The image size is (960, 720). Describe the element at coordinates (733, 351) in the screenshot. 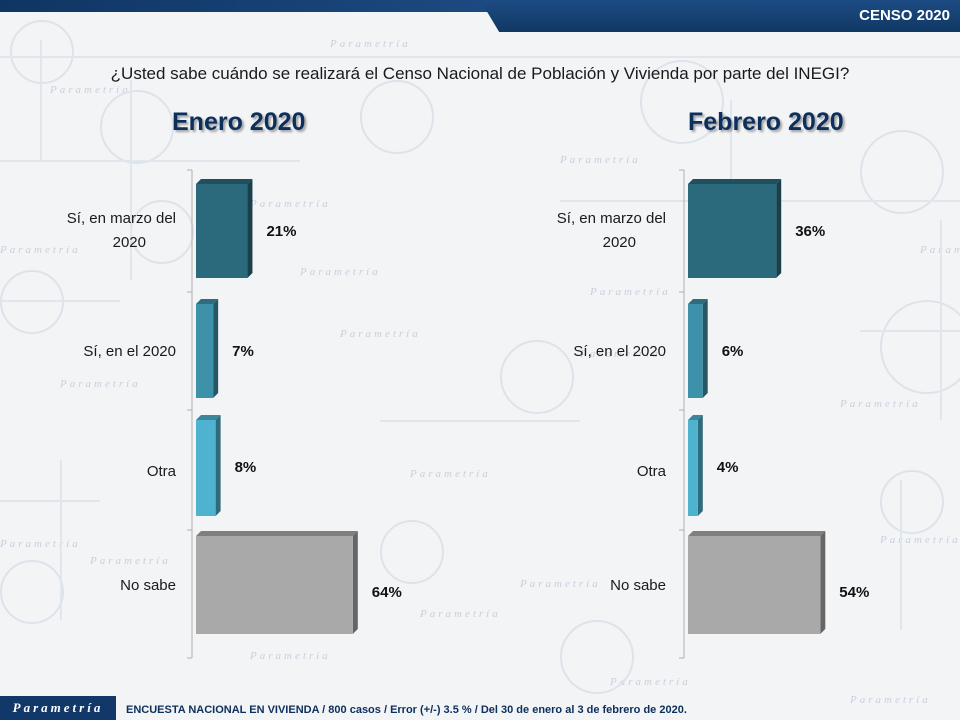

I see `data-label: 6%` at that location.